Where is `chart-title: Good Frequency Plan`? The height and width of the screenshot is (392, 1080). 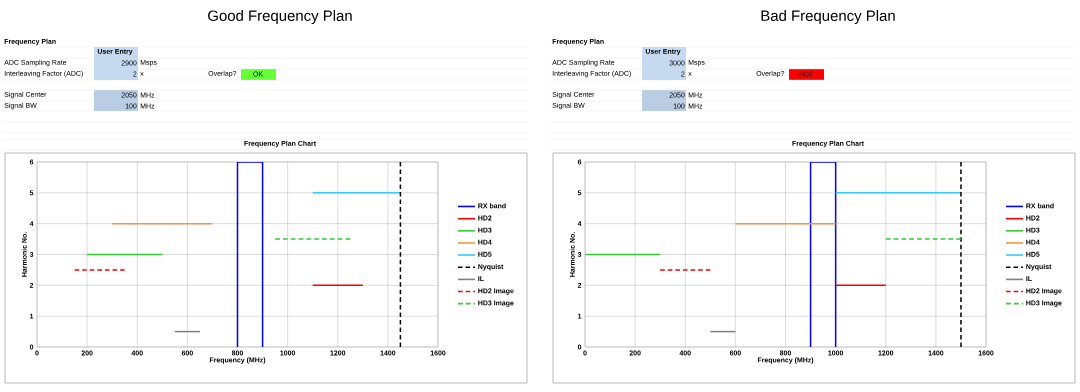
chart-title: Good Frequency Plan is located at coordinates (280, 17).